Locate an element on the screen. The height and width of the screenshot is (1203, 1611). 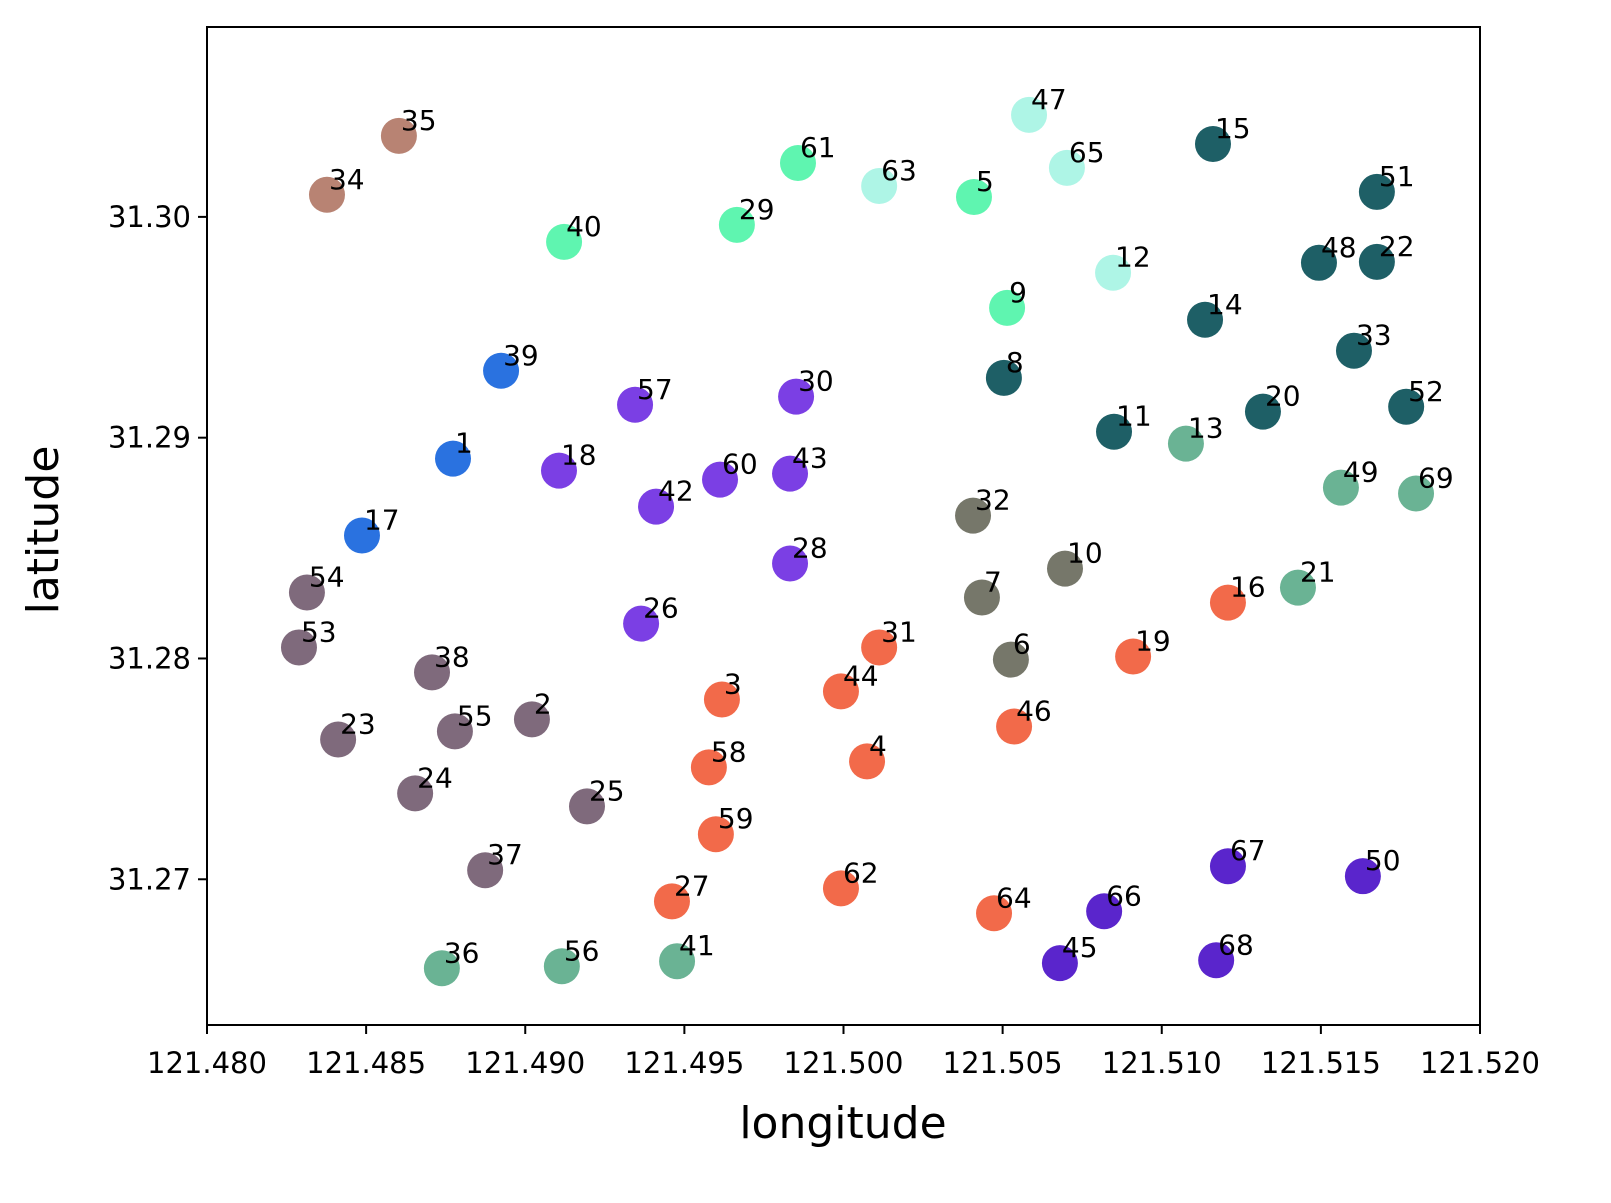
point-label: 41 is located at coordinates (697, 945).